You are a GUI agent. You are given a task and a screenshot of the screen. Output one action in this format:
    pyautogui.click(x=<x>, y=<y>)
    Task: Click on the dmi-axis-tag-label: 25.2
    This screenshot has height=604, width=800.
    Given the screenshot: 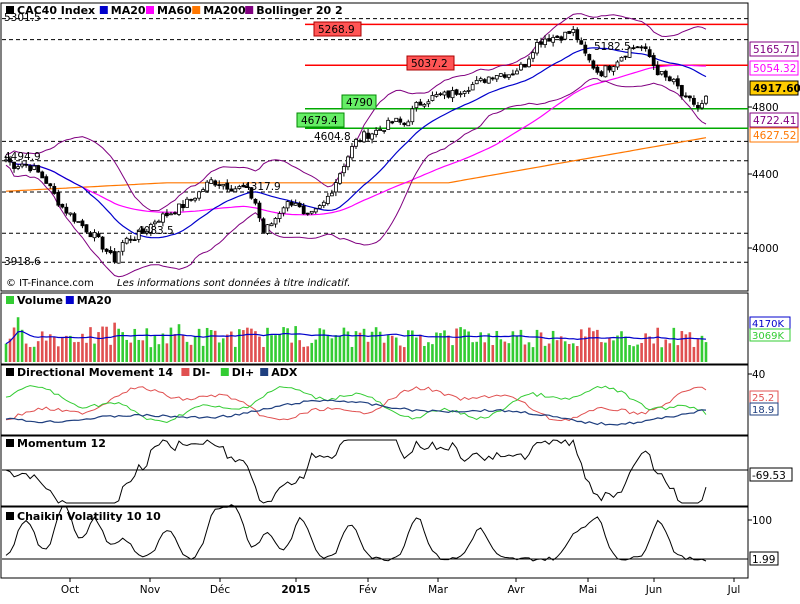 What is the action you would take?
    pyautogui.click(x=763, y=398)
    